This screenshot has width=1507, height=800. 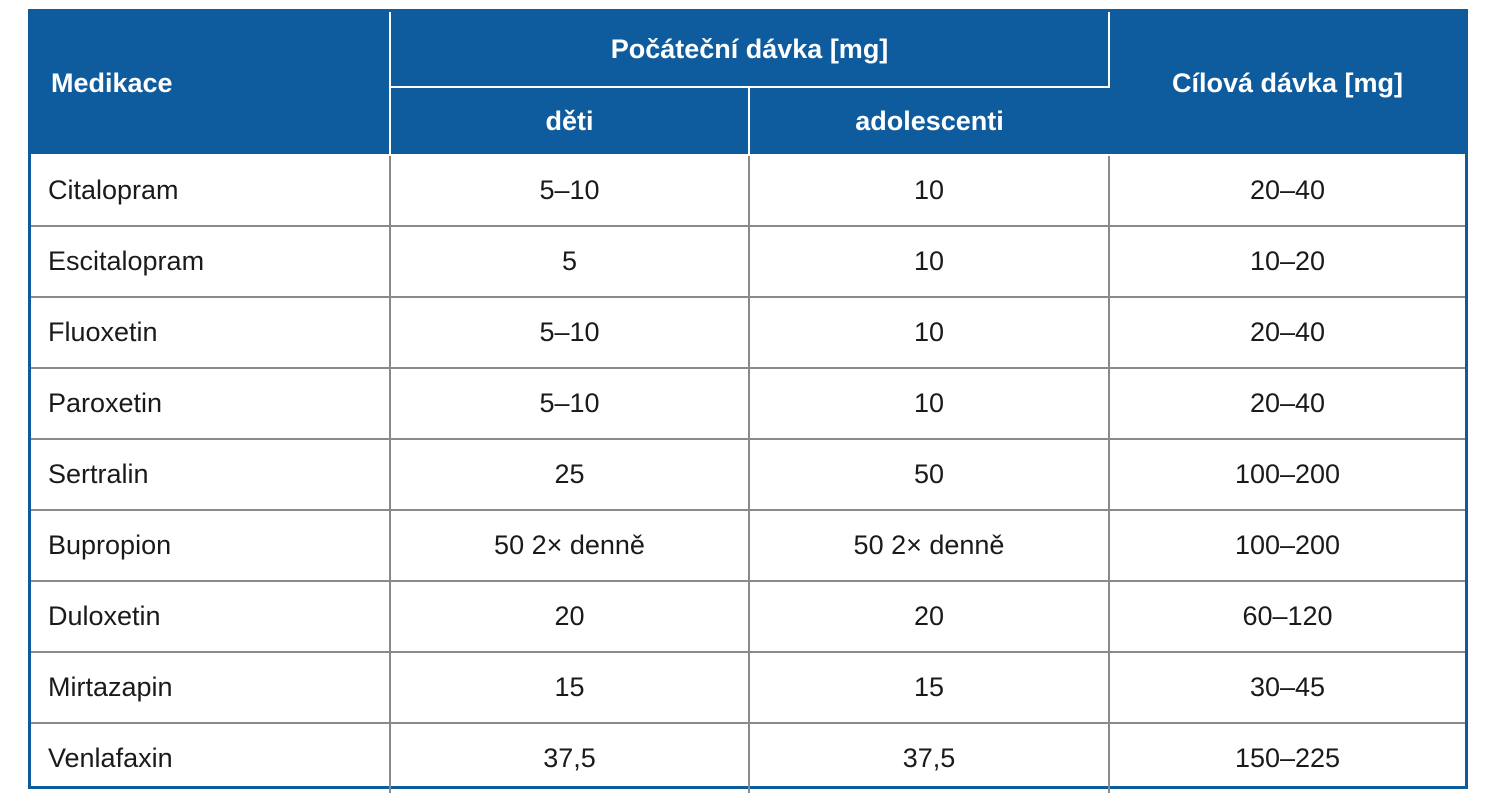 What do you see at coordinates (1287, 617) in the screenshot?
I see `cell-target-dose: 60–120` at bounding box center [1287, 617].